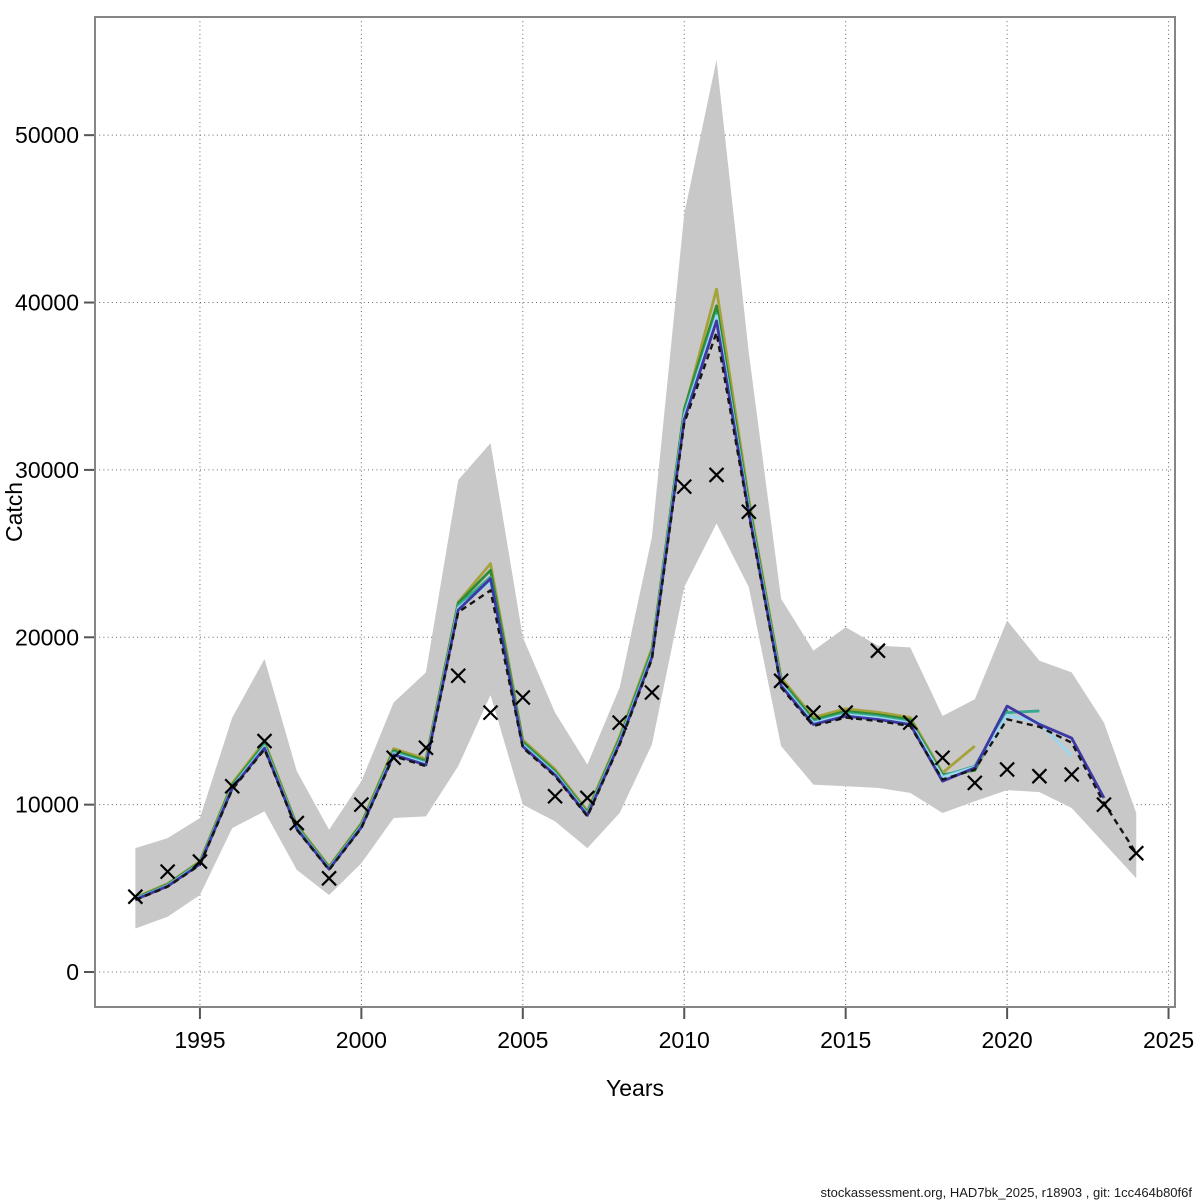  What do you see at coordinates (652, 692) in the screenshot?
I see `obs-marker-2009` at bounding box center [652, 692].